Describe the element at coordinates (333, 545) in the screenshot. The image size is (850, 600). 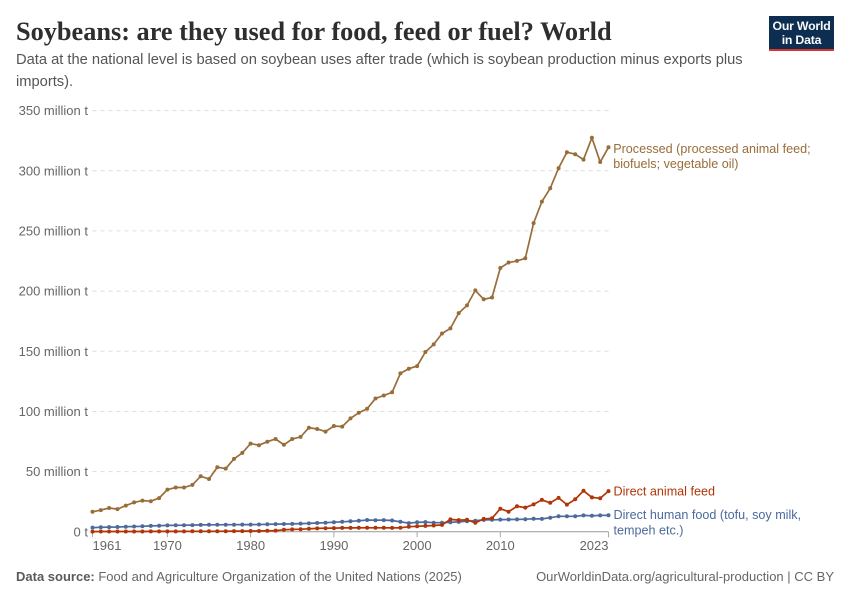
I see `svg-text: 1990` at that location.